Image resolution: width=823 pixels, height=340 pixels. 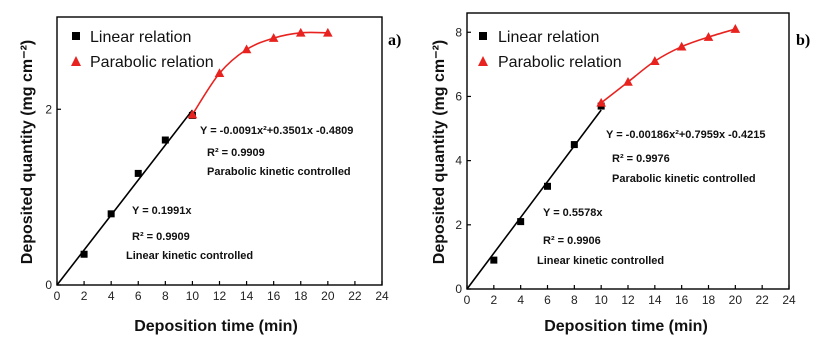 I want to click on legend-b: Linear relation Parabolic relation, so click(x=550, y=50).